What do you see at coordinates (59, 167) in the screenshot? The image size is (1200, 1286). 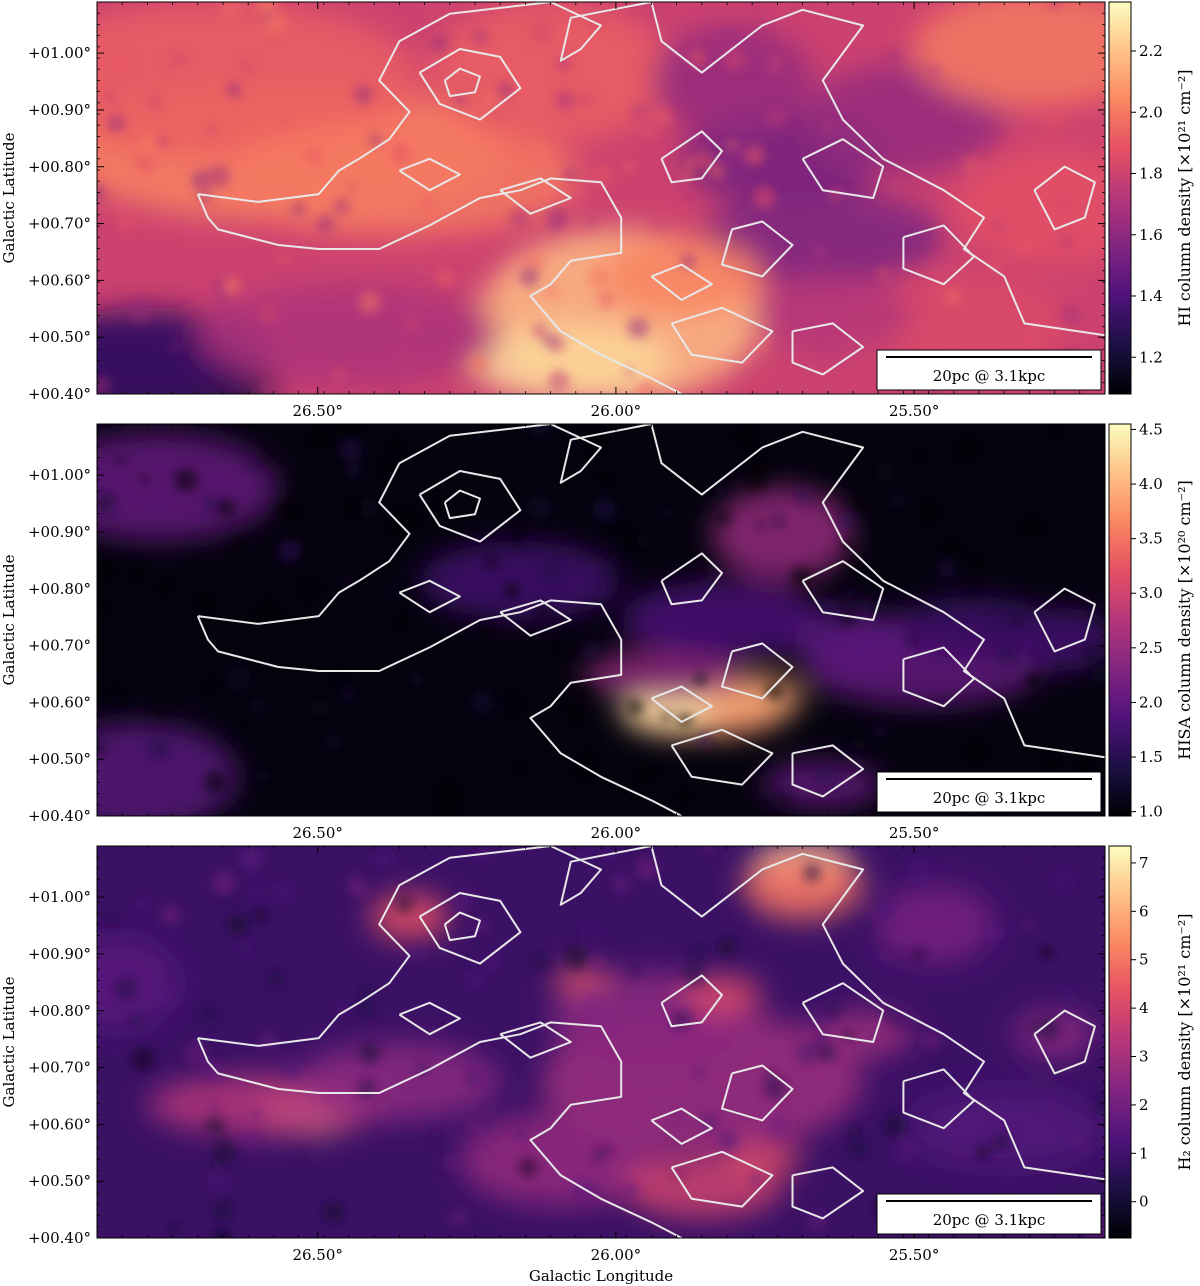 I see `y-tick-label: +00.80°` at bounding box center [59, 167].